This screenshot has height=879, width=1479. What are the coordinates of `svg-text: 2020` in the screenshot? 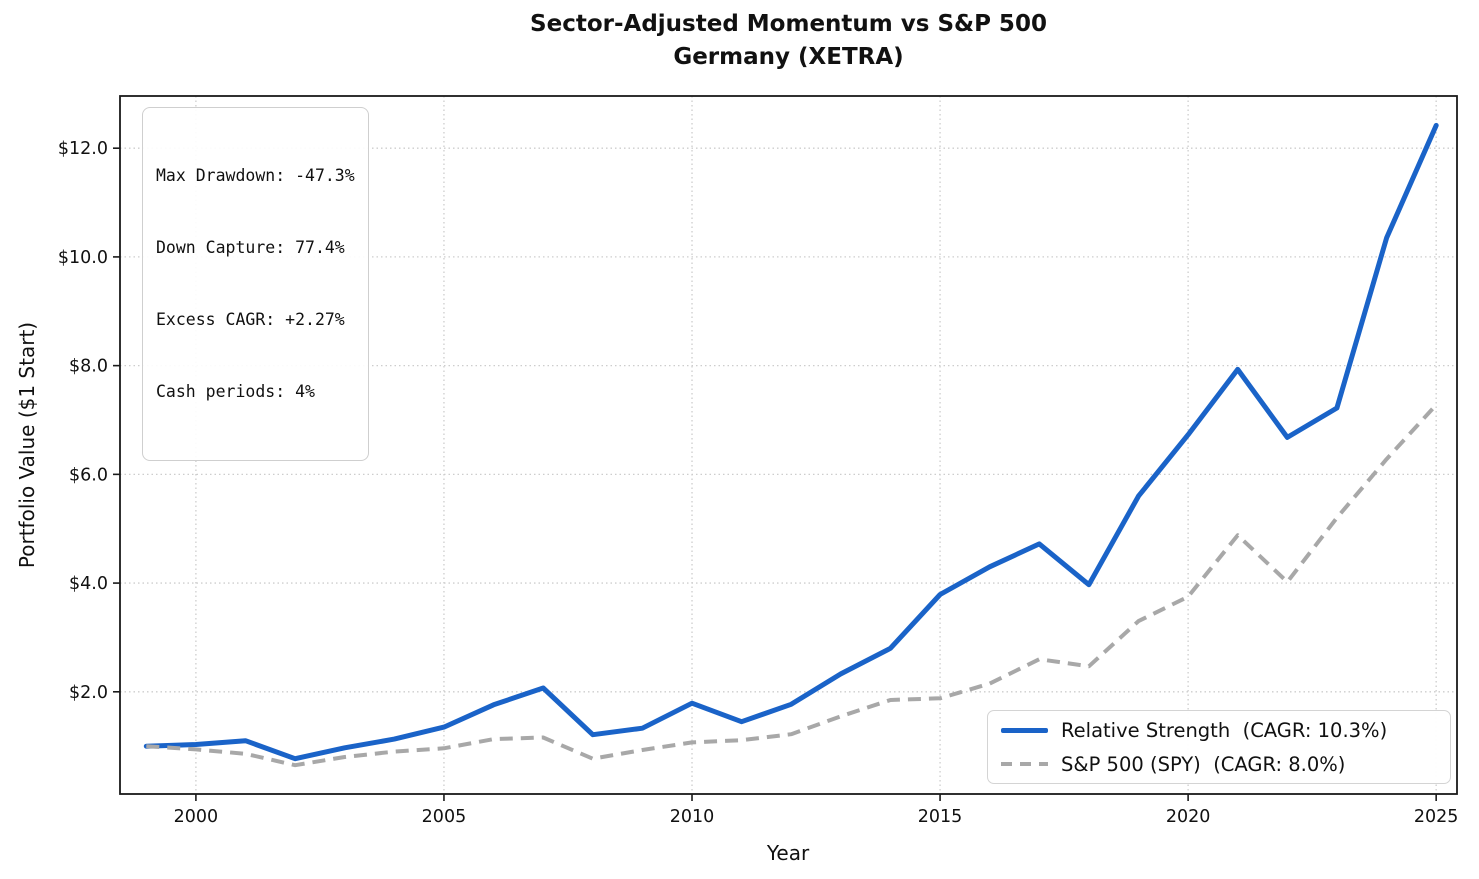 It's located at (1188, 817).